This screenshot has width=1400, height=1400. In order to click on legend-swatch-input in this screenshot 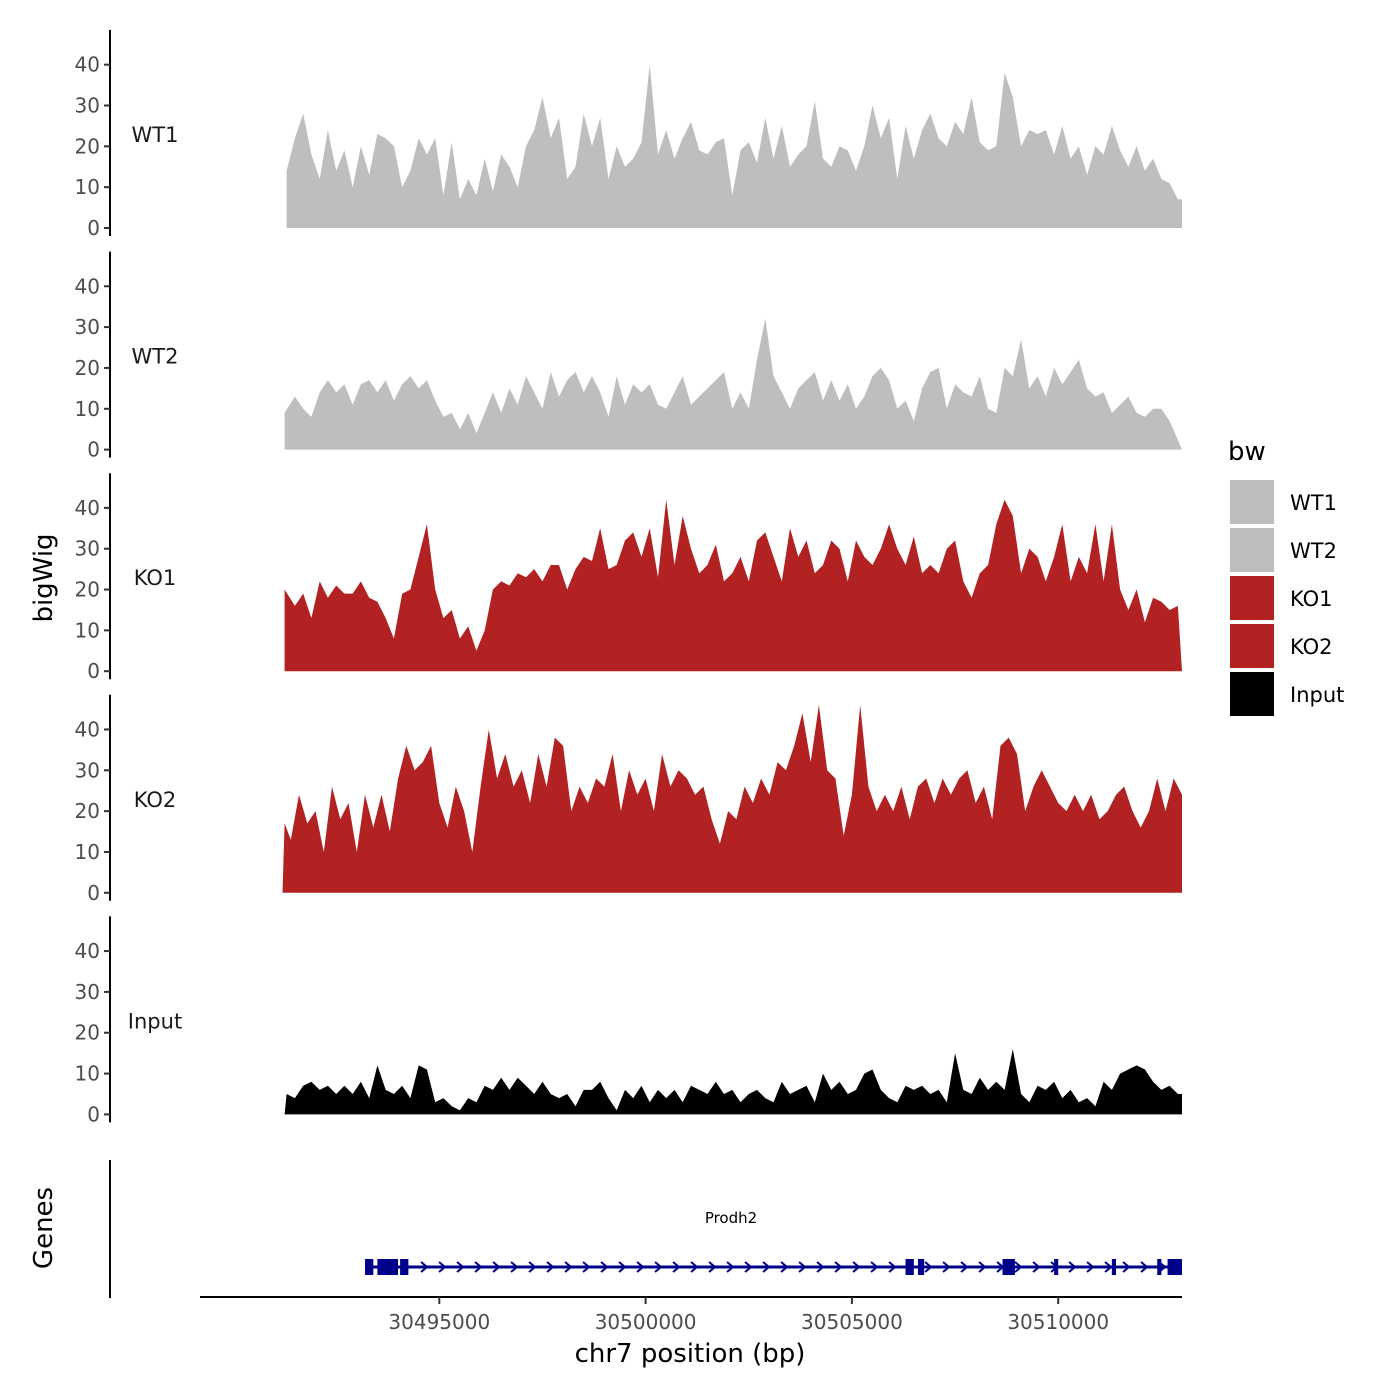, I will do `click(1252, 694)`.